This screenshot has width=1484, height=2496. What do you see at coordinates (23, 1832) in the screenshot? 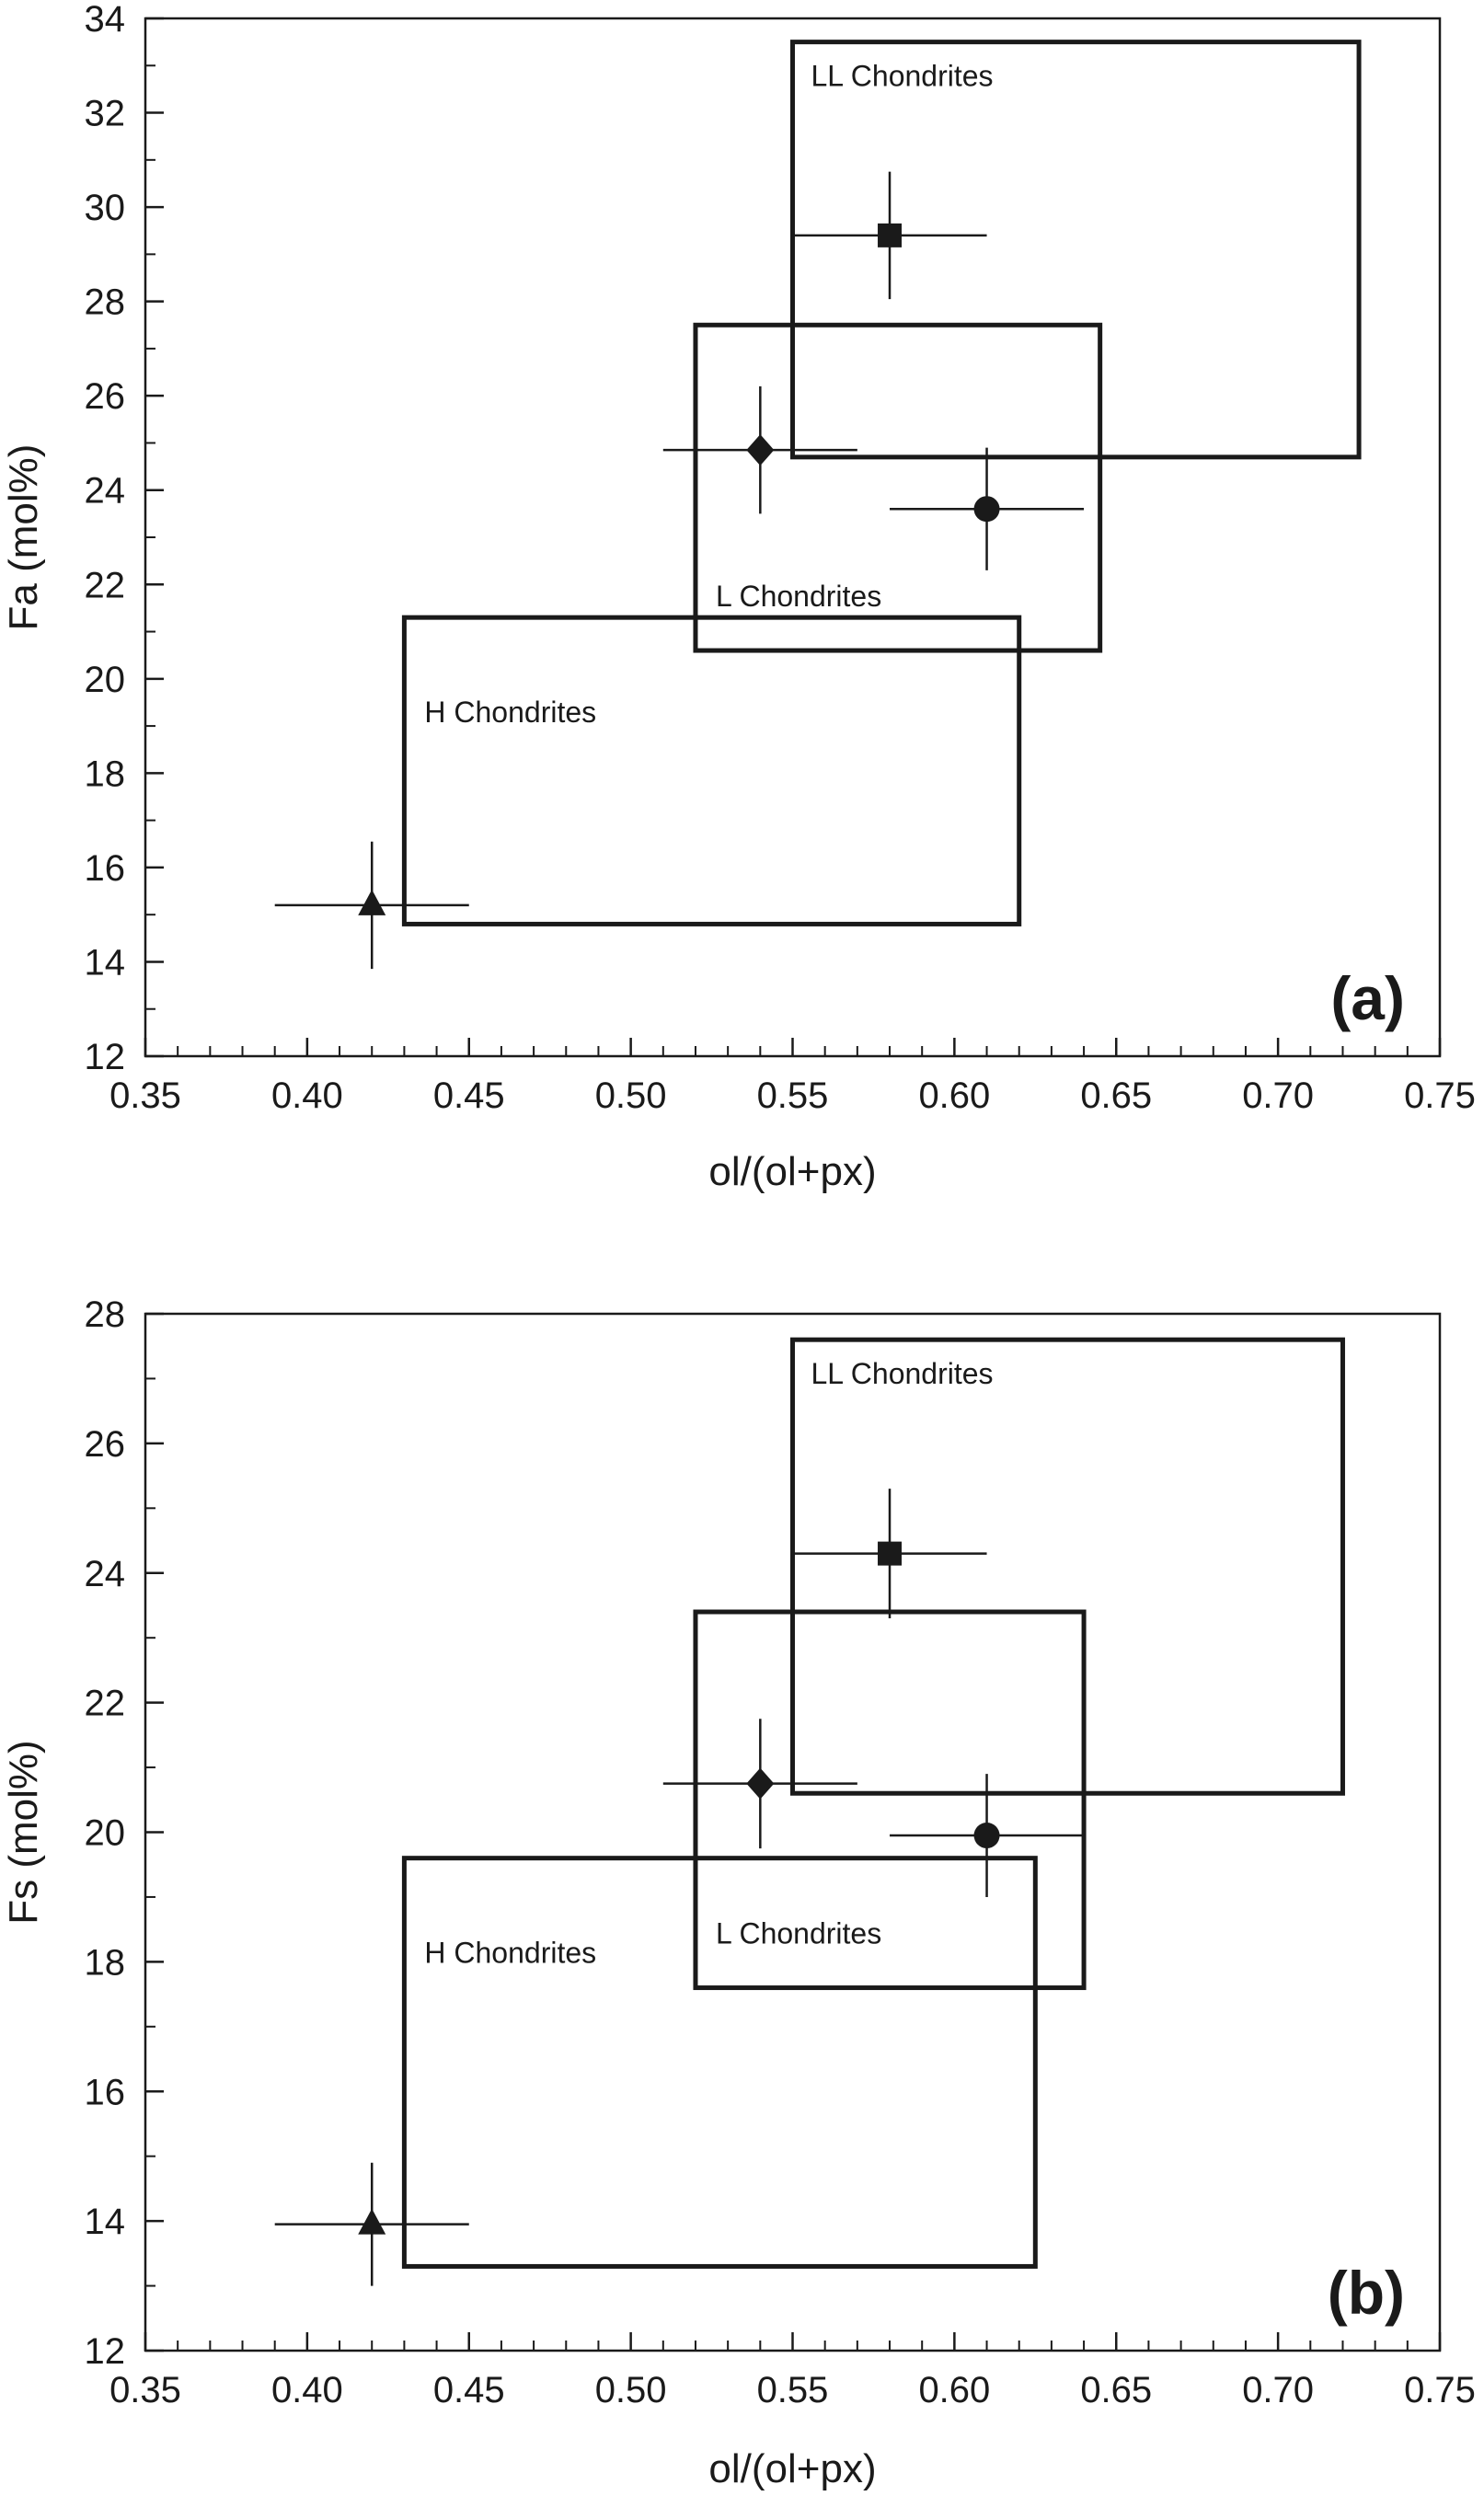
I see `y-axis-title: Fs (mol%)` at bounding box center [23, 1832].